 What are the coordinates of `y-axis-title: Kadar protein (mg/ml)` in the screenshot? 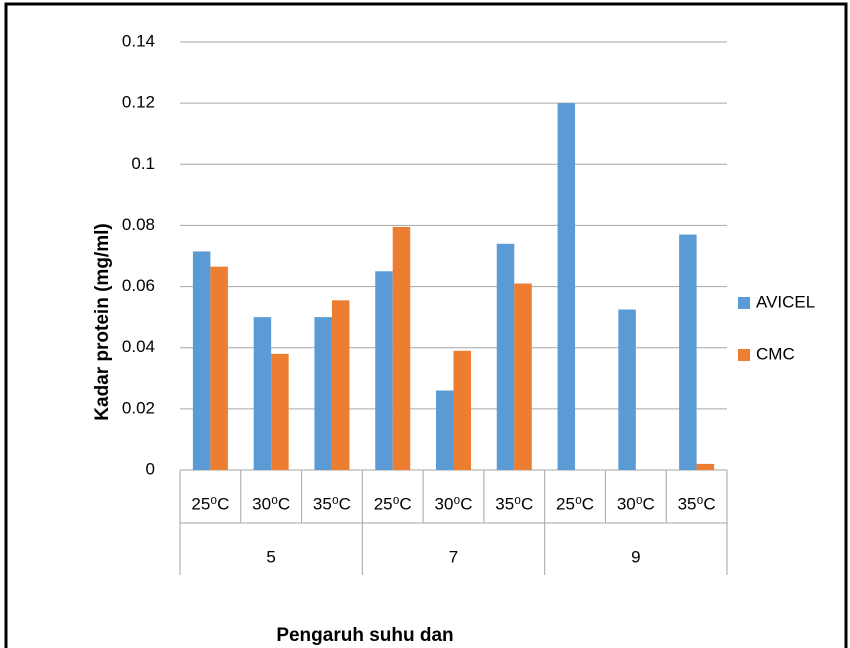 It's located at (102, 321).